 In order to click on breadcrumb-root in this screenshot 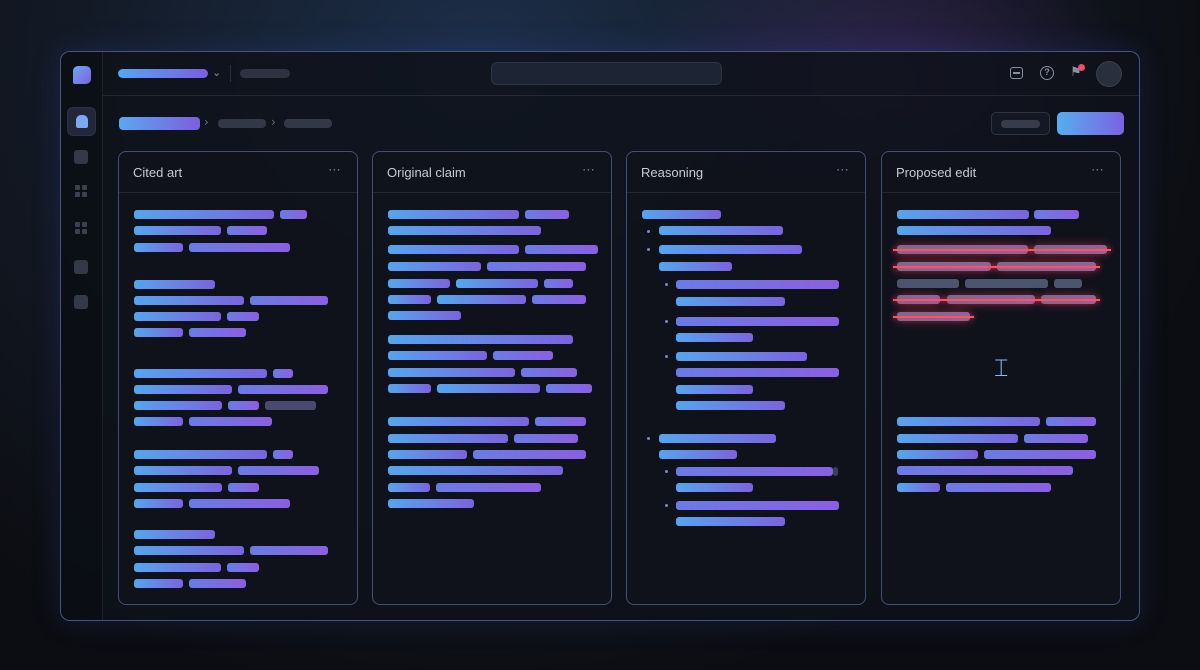, I will do `click(159, 123)`.